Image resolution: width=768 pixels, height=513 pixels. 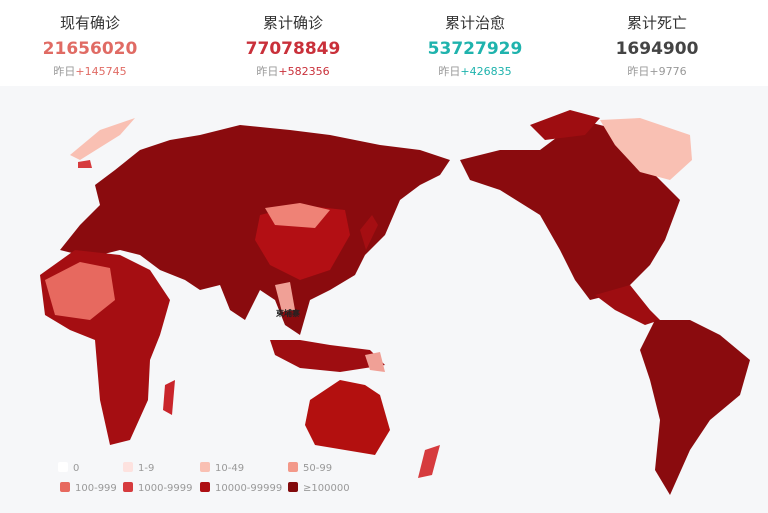 I want to click on stat-delta: 昨日+145745, so click(x=90, y=71).